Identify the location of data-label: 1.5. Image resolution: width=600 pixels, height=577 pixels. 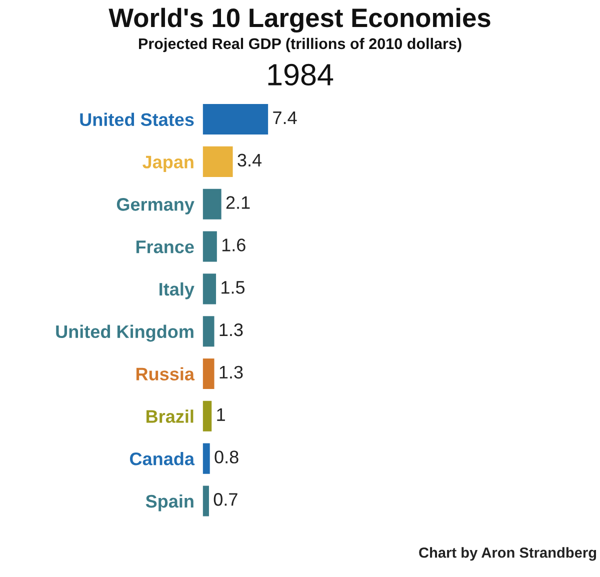
(233, 287).